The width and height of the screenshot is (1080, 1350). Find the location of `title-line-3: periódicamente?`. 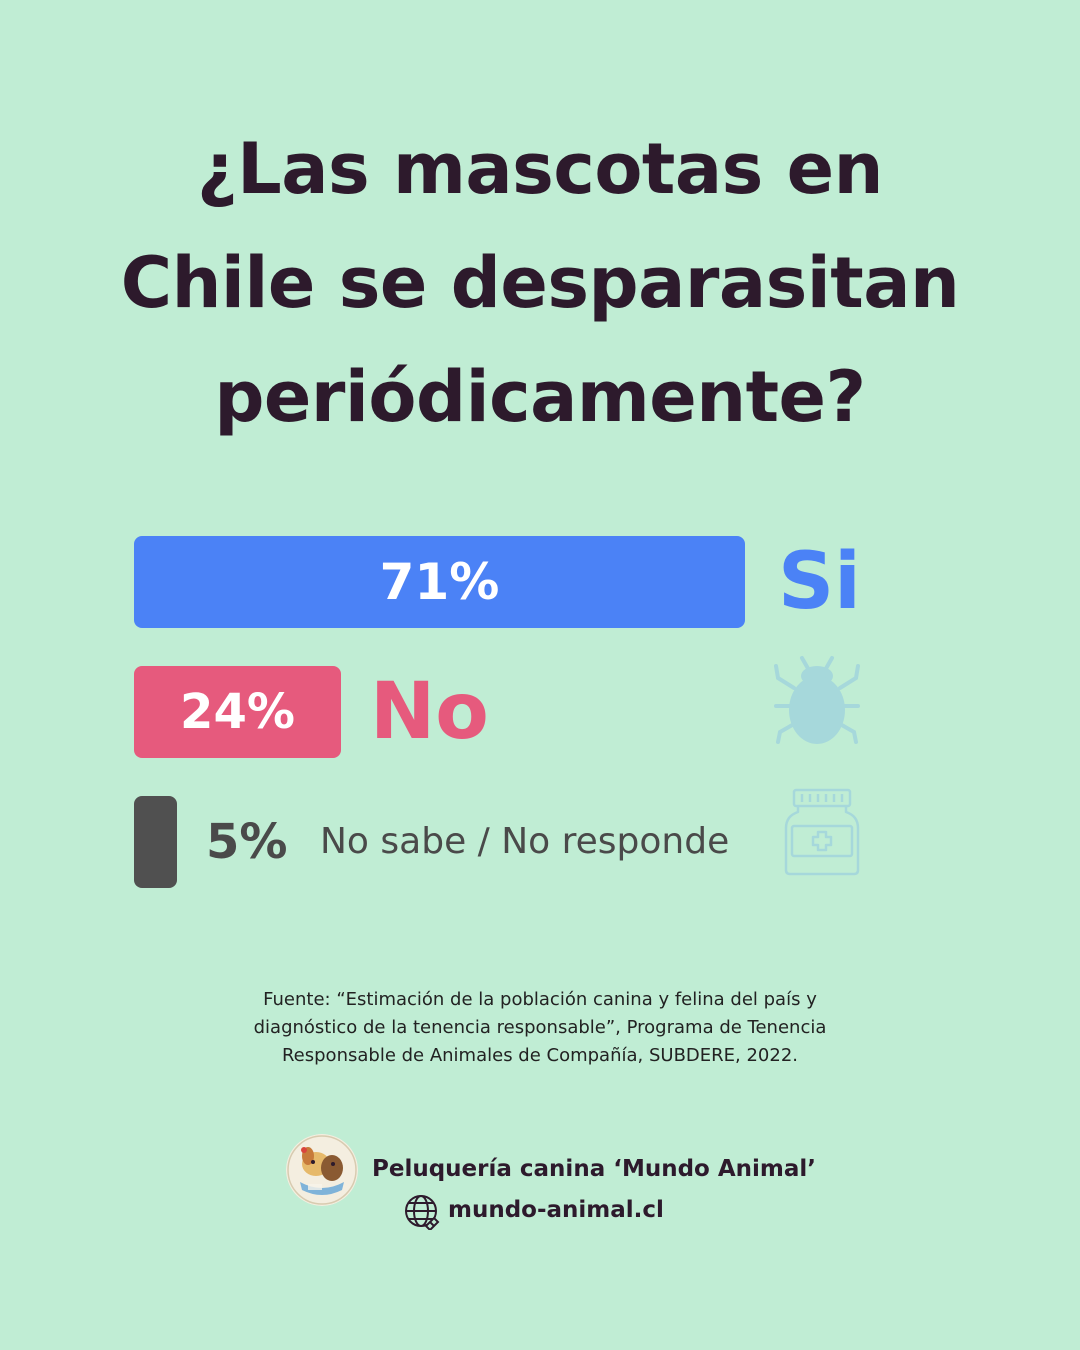

title-line-3: periódicamente? is located at coordinates (540, 397).